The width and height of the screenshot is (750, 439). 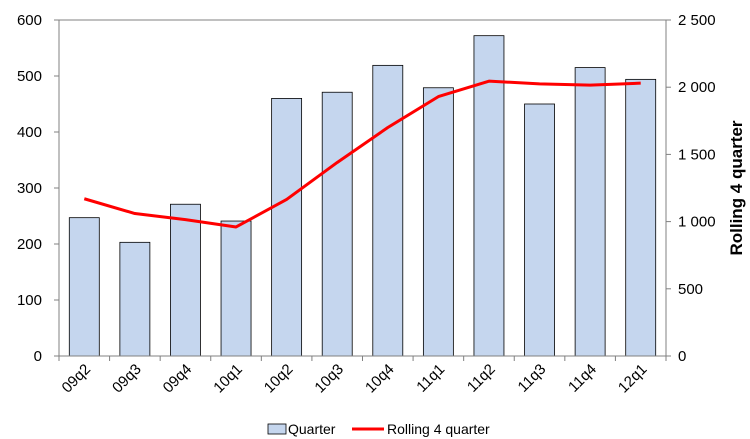 I want to click on left-axis: 0 100 200 300 400 500 600, so click(x=38, y=188).